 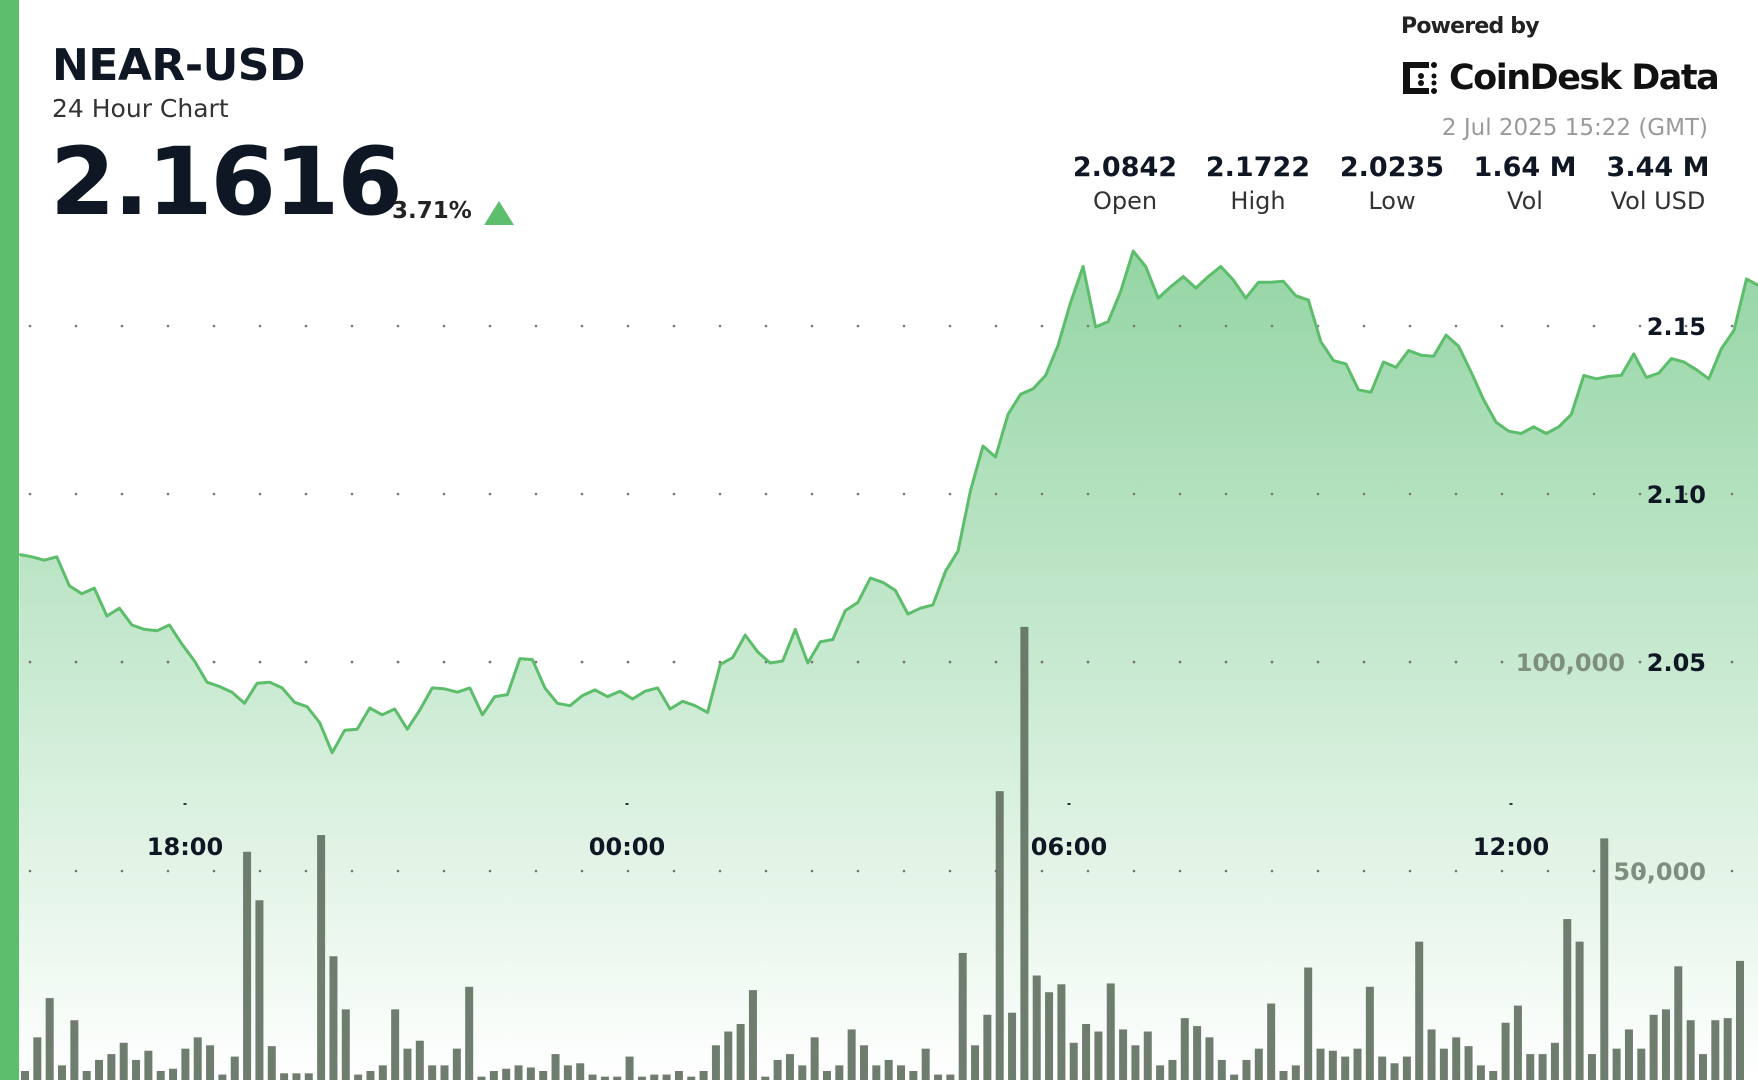 What do you see at coordinates (179, 65) in the screenshot?
I see `symbol-title: NEAR-USD` at bounding box center [179, 65].